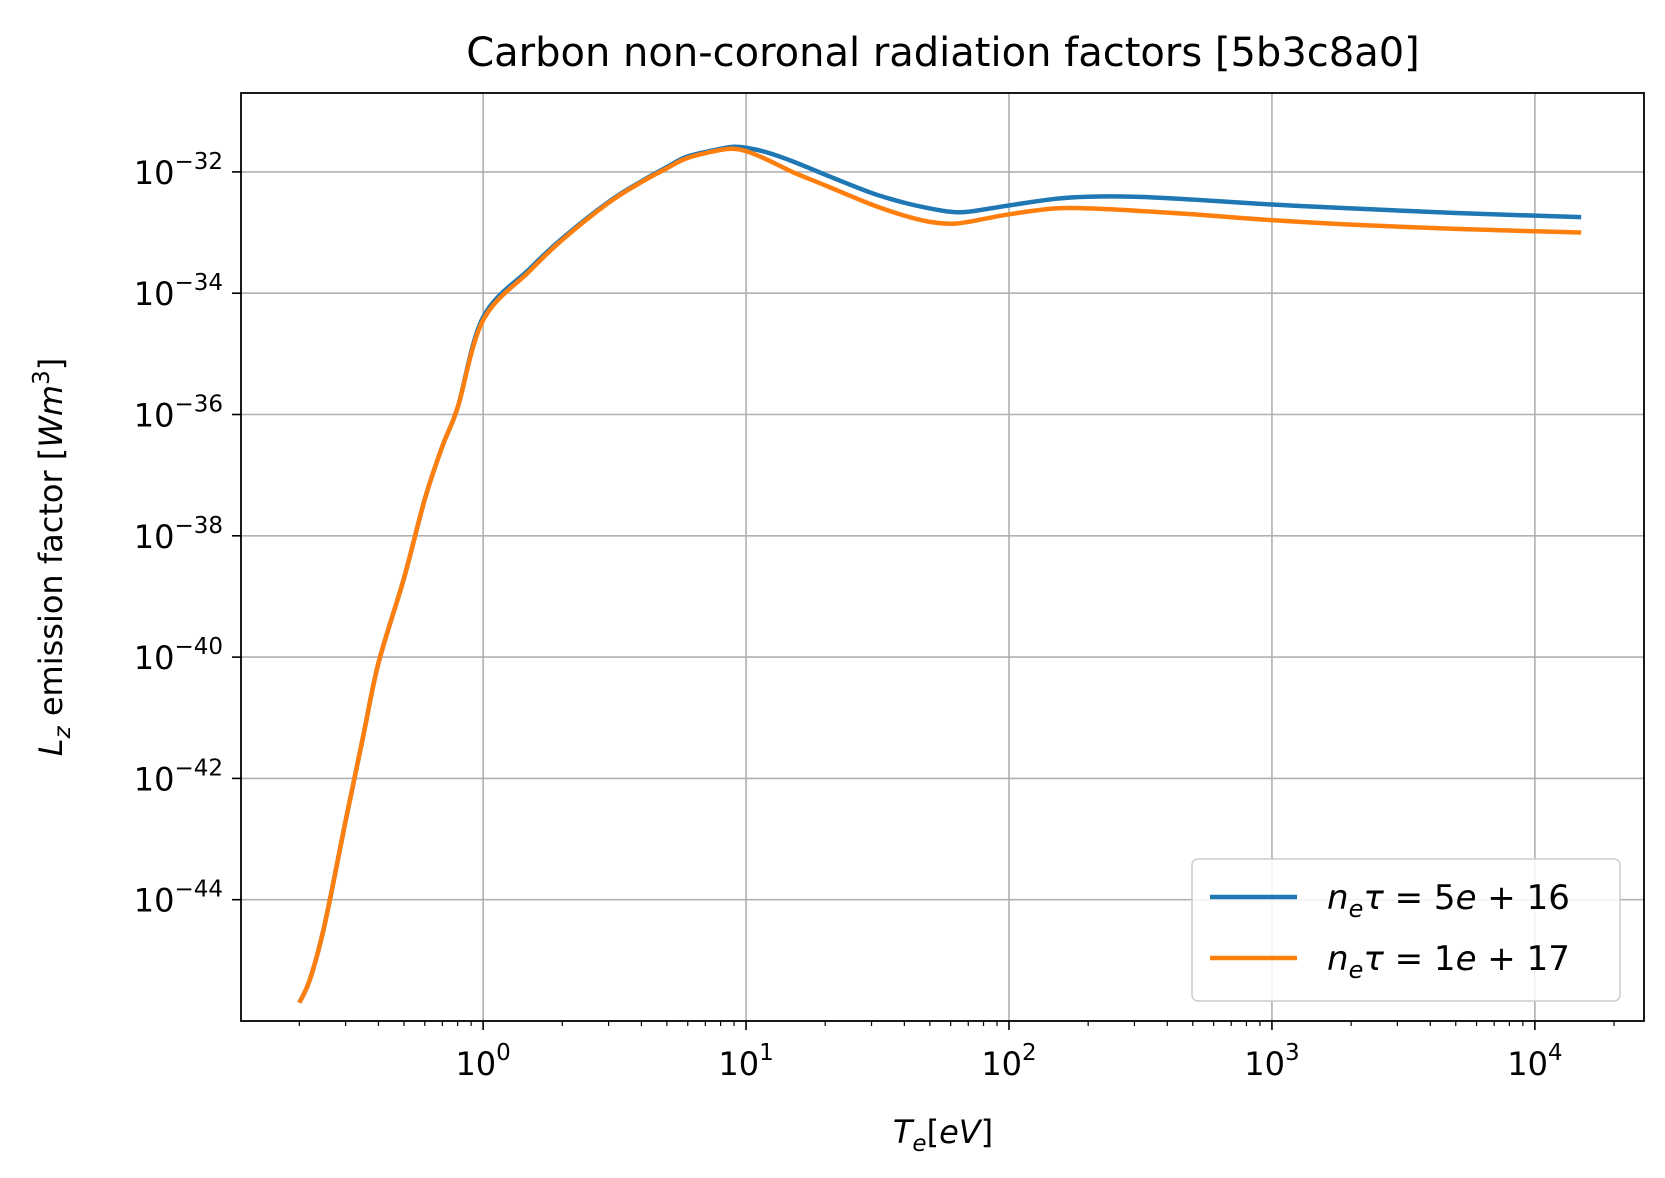 This screenshot has width=1665, height=1178. I want to click on y-axis-ticks: 10−32 10−34 10−36 10−38 10−40 10−42 10−44, so click(187, 534).